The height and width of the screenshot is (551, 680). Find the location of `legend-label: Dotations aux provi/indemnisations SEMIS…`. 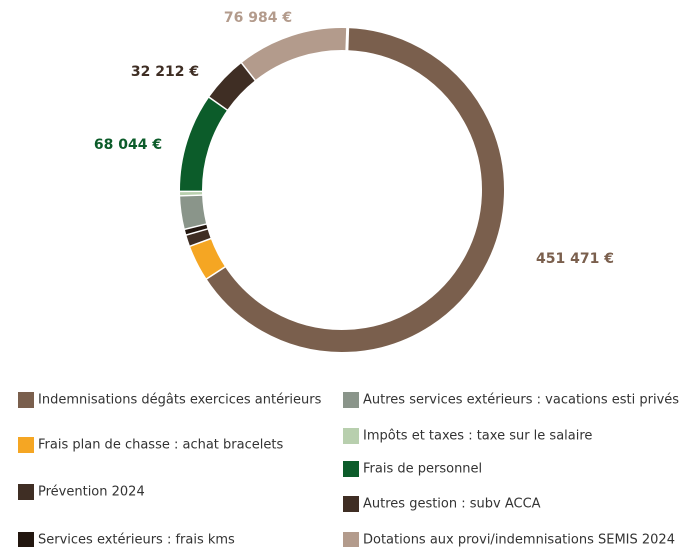

legend-label: Dotations aux provi/indemnisations SEMIS… is located at coordinates (519, 540).